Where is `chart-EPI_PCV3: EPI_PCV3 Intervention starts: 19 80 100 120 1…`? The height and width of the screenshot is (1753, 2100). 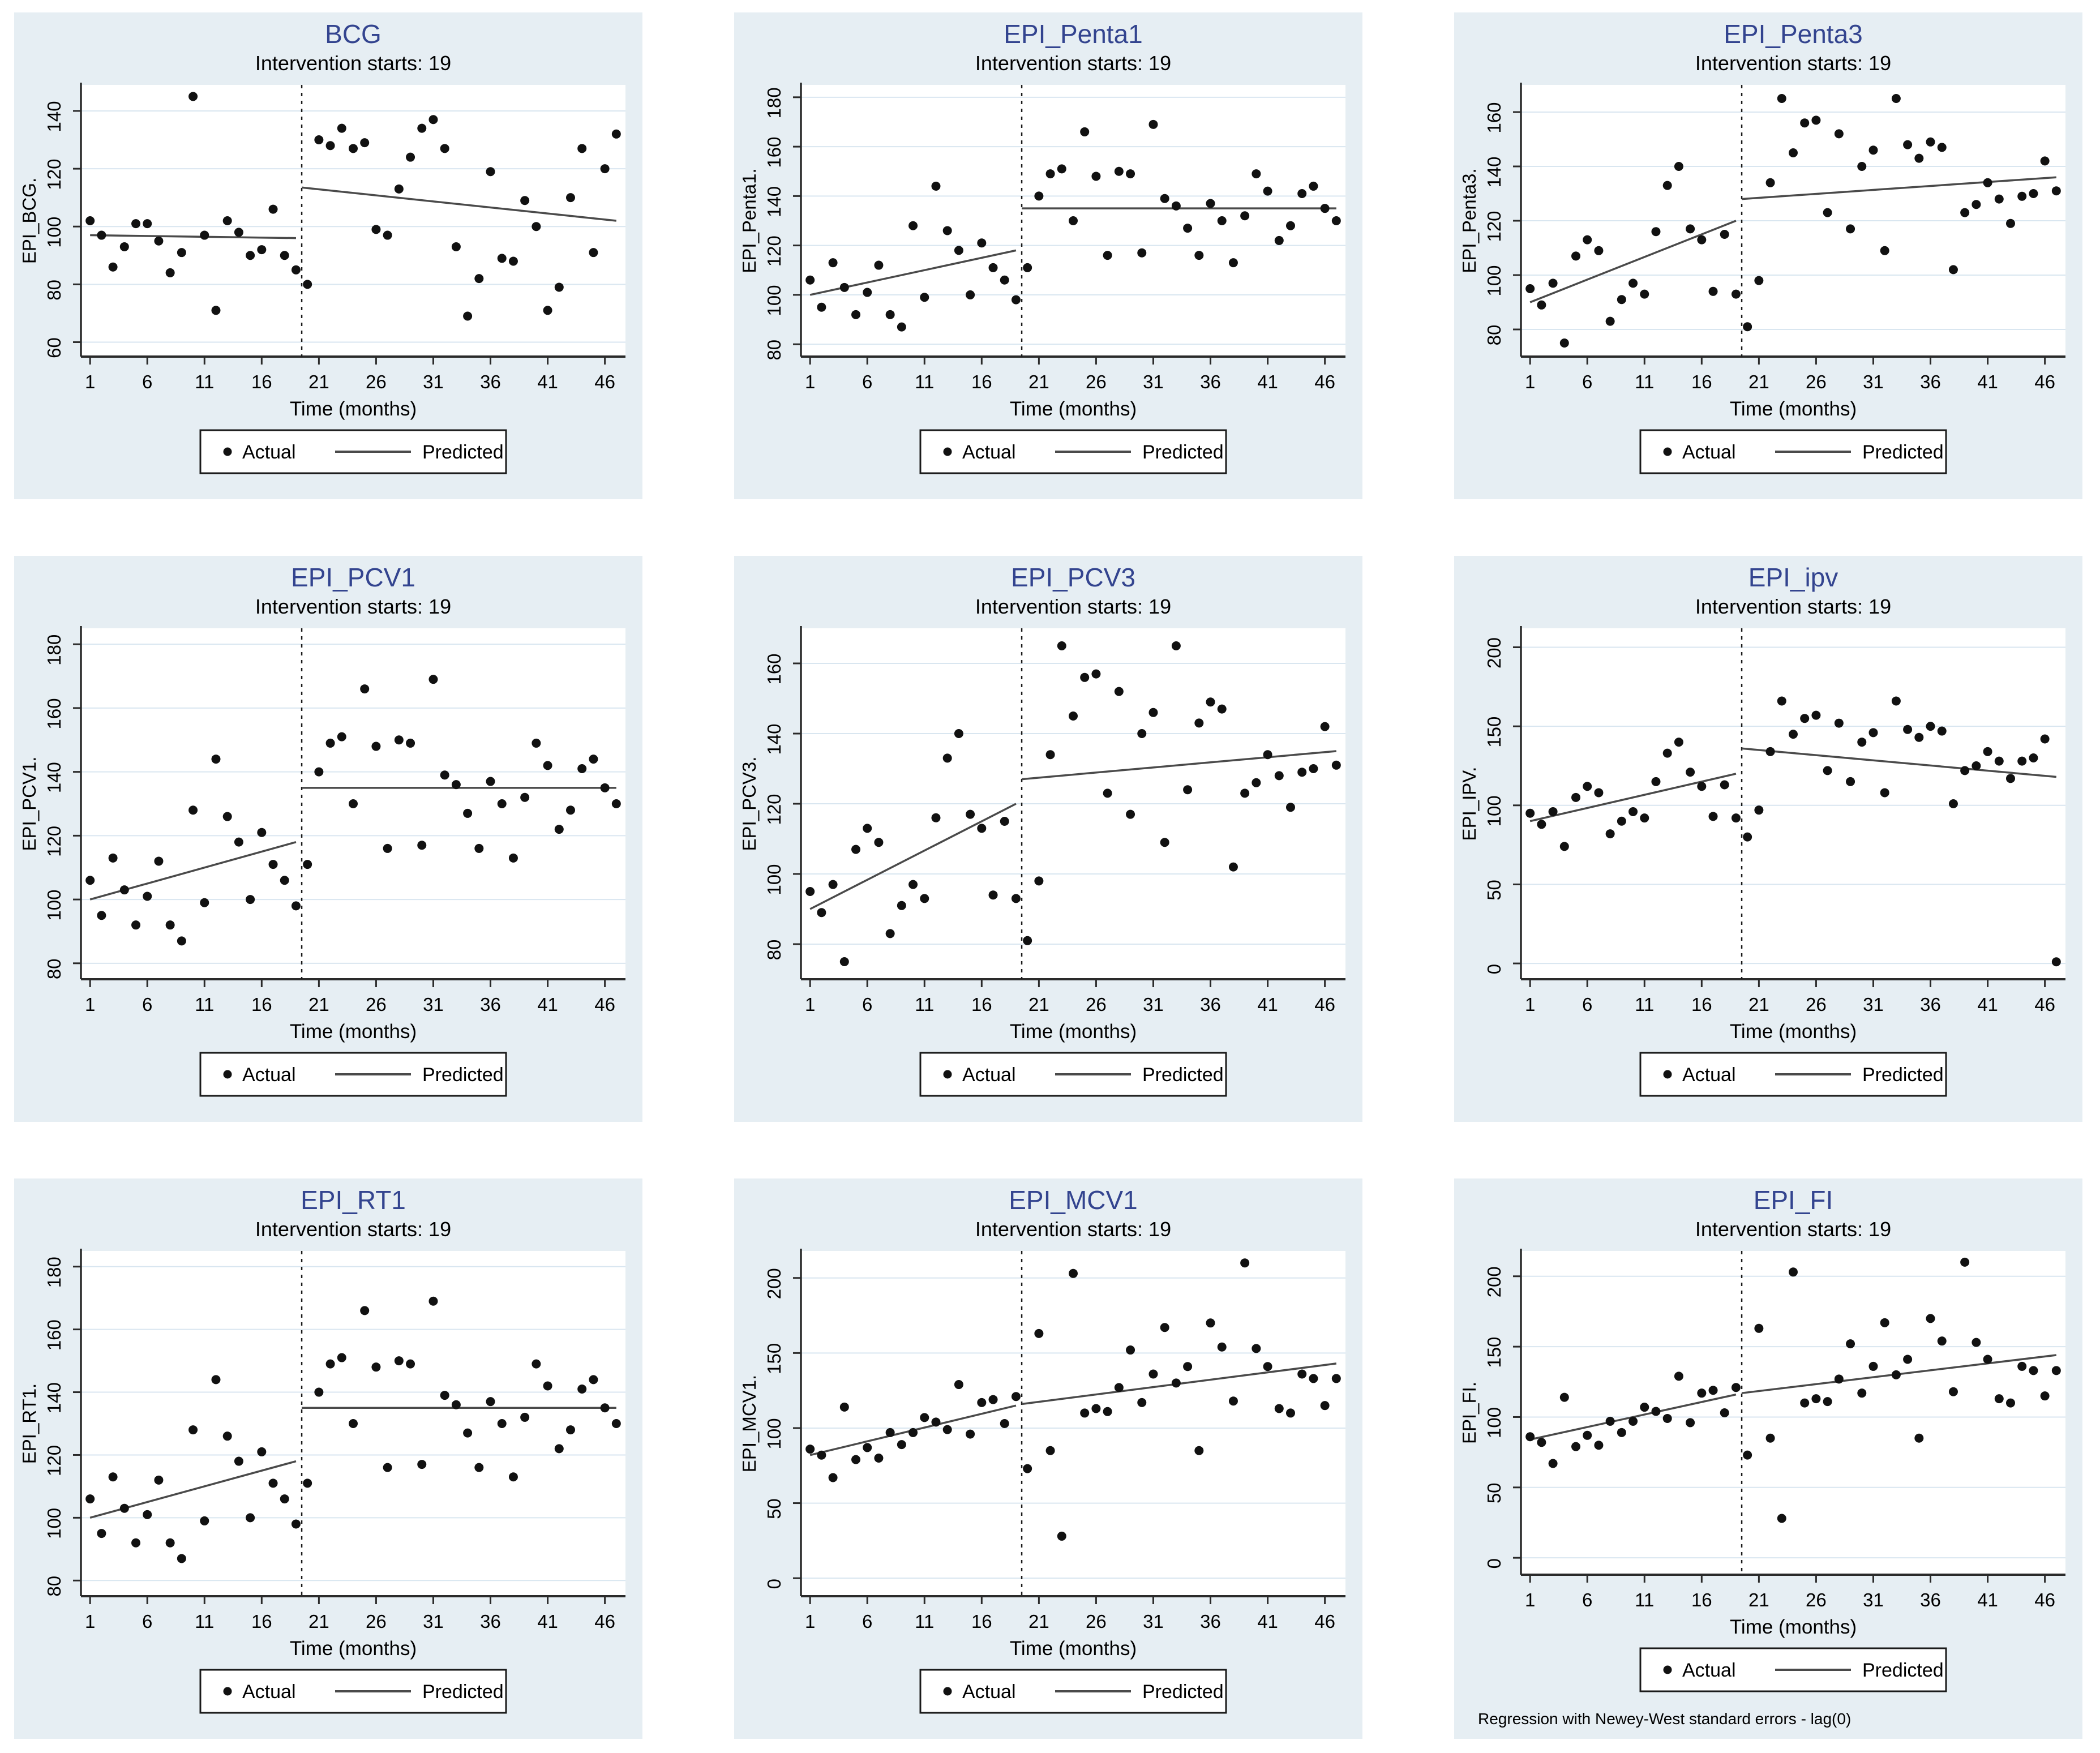 chart-EPI_PCV3: EPI_PCV3 Intervention starts: 19 80 100 120 1… is located at coordinates (1048, 839).